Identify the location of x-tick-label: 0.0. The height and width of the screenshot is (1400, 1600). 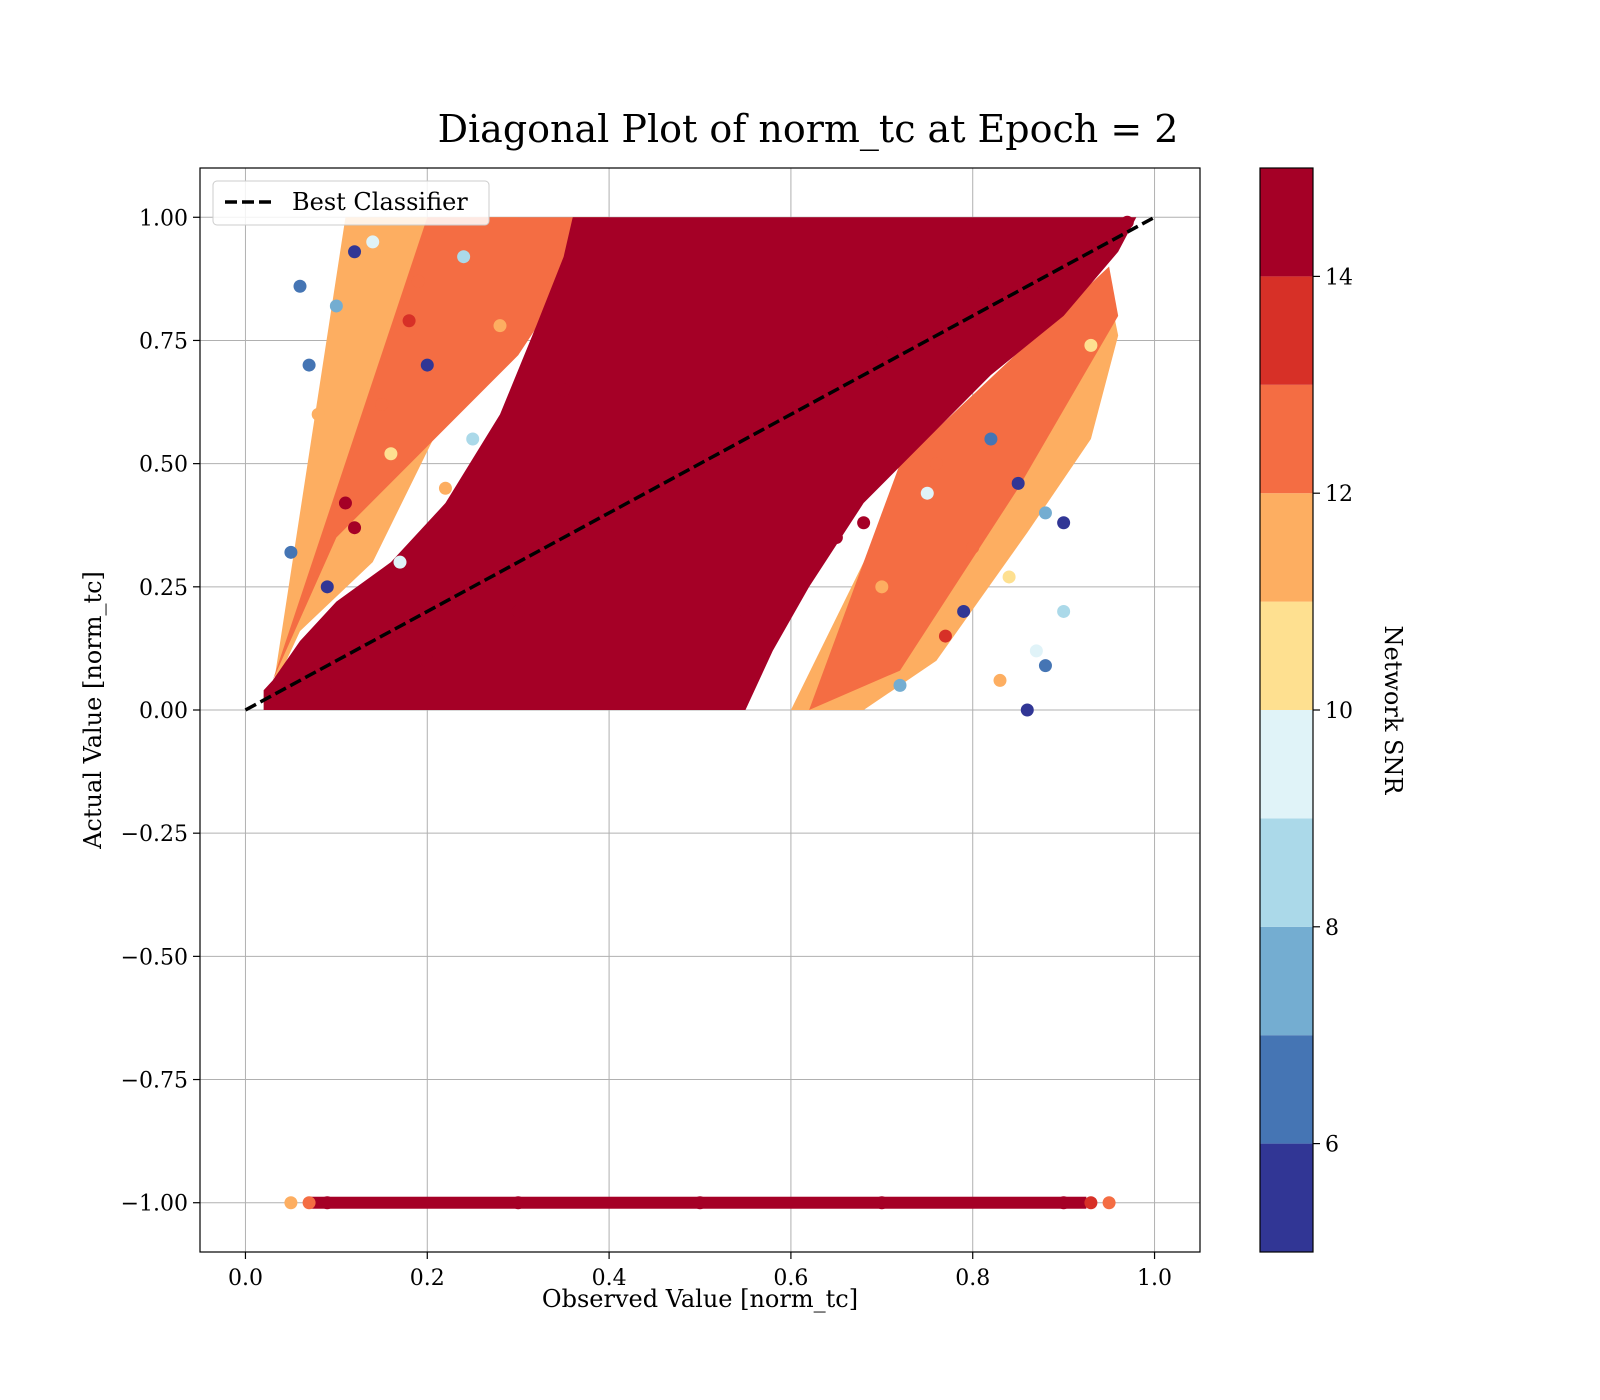
(245, 1278).